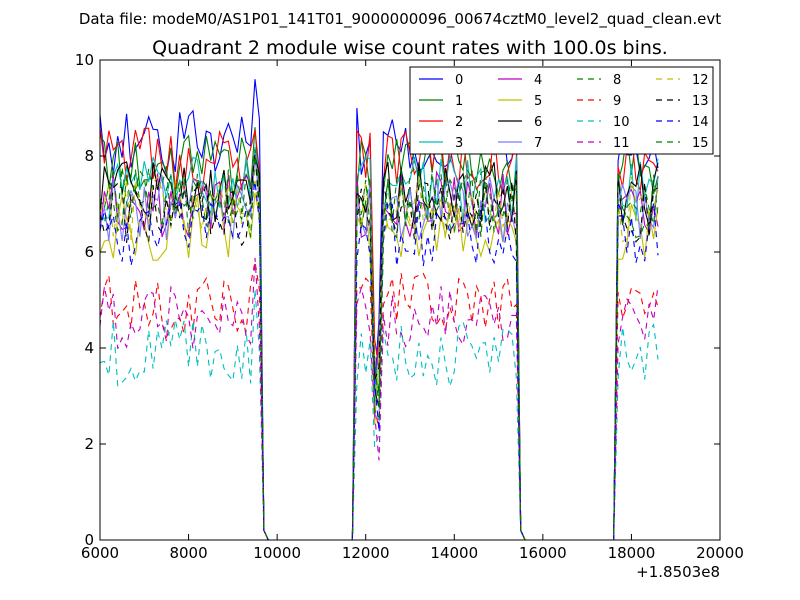 Image resolution: width=800 pixels, height=600 pixels. I want to click on legend-label: 2, so click(459, 122).